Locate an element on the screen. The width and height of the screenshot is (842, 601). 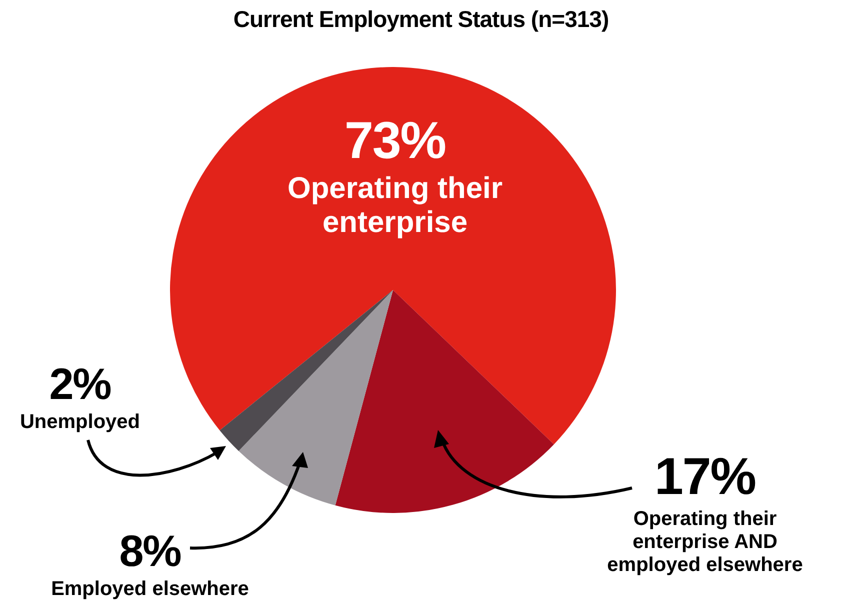
data-label: 8% is located at coordinates (150, 552).